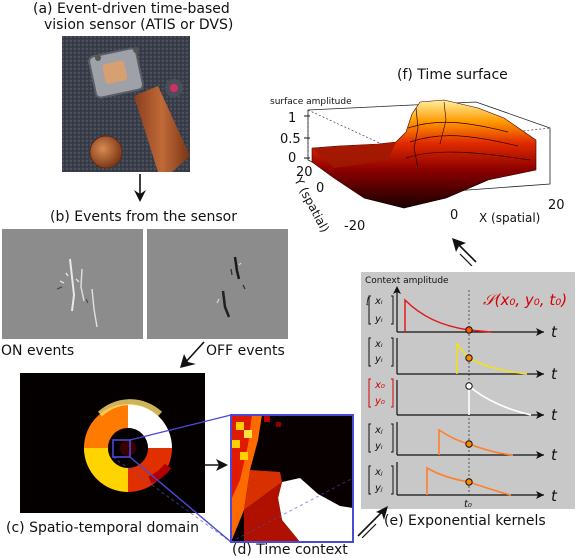  What do you see at coordinates (378, 472) in the screenshot?
I see `kernel-row-4-top: xⱼ` at bounding box center [378, 472].